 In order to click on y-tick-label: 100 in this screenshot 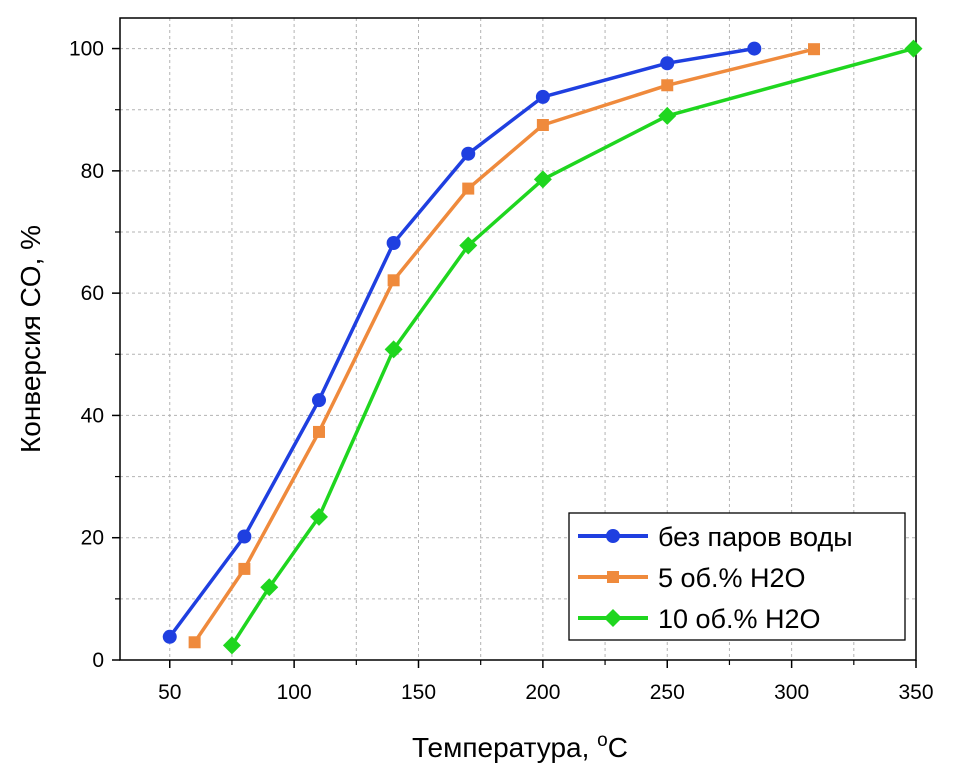, I will do `click(86, 49)`.